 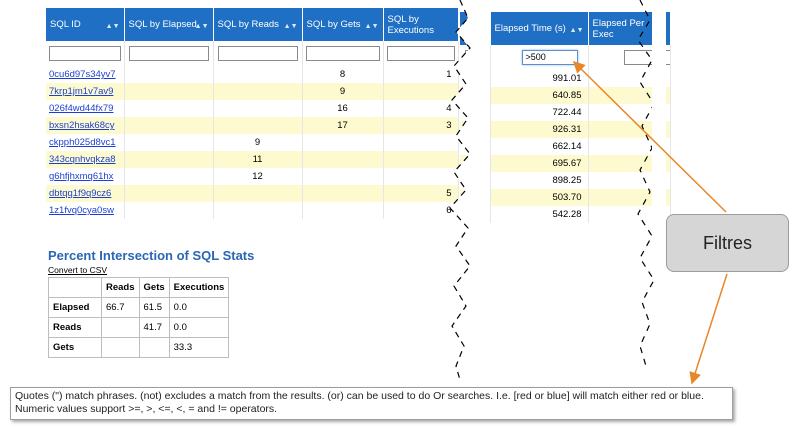 I want to click on pct-col-executions: Executions, so click(x=199, y=287).